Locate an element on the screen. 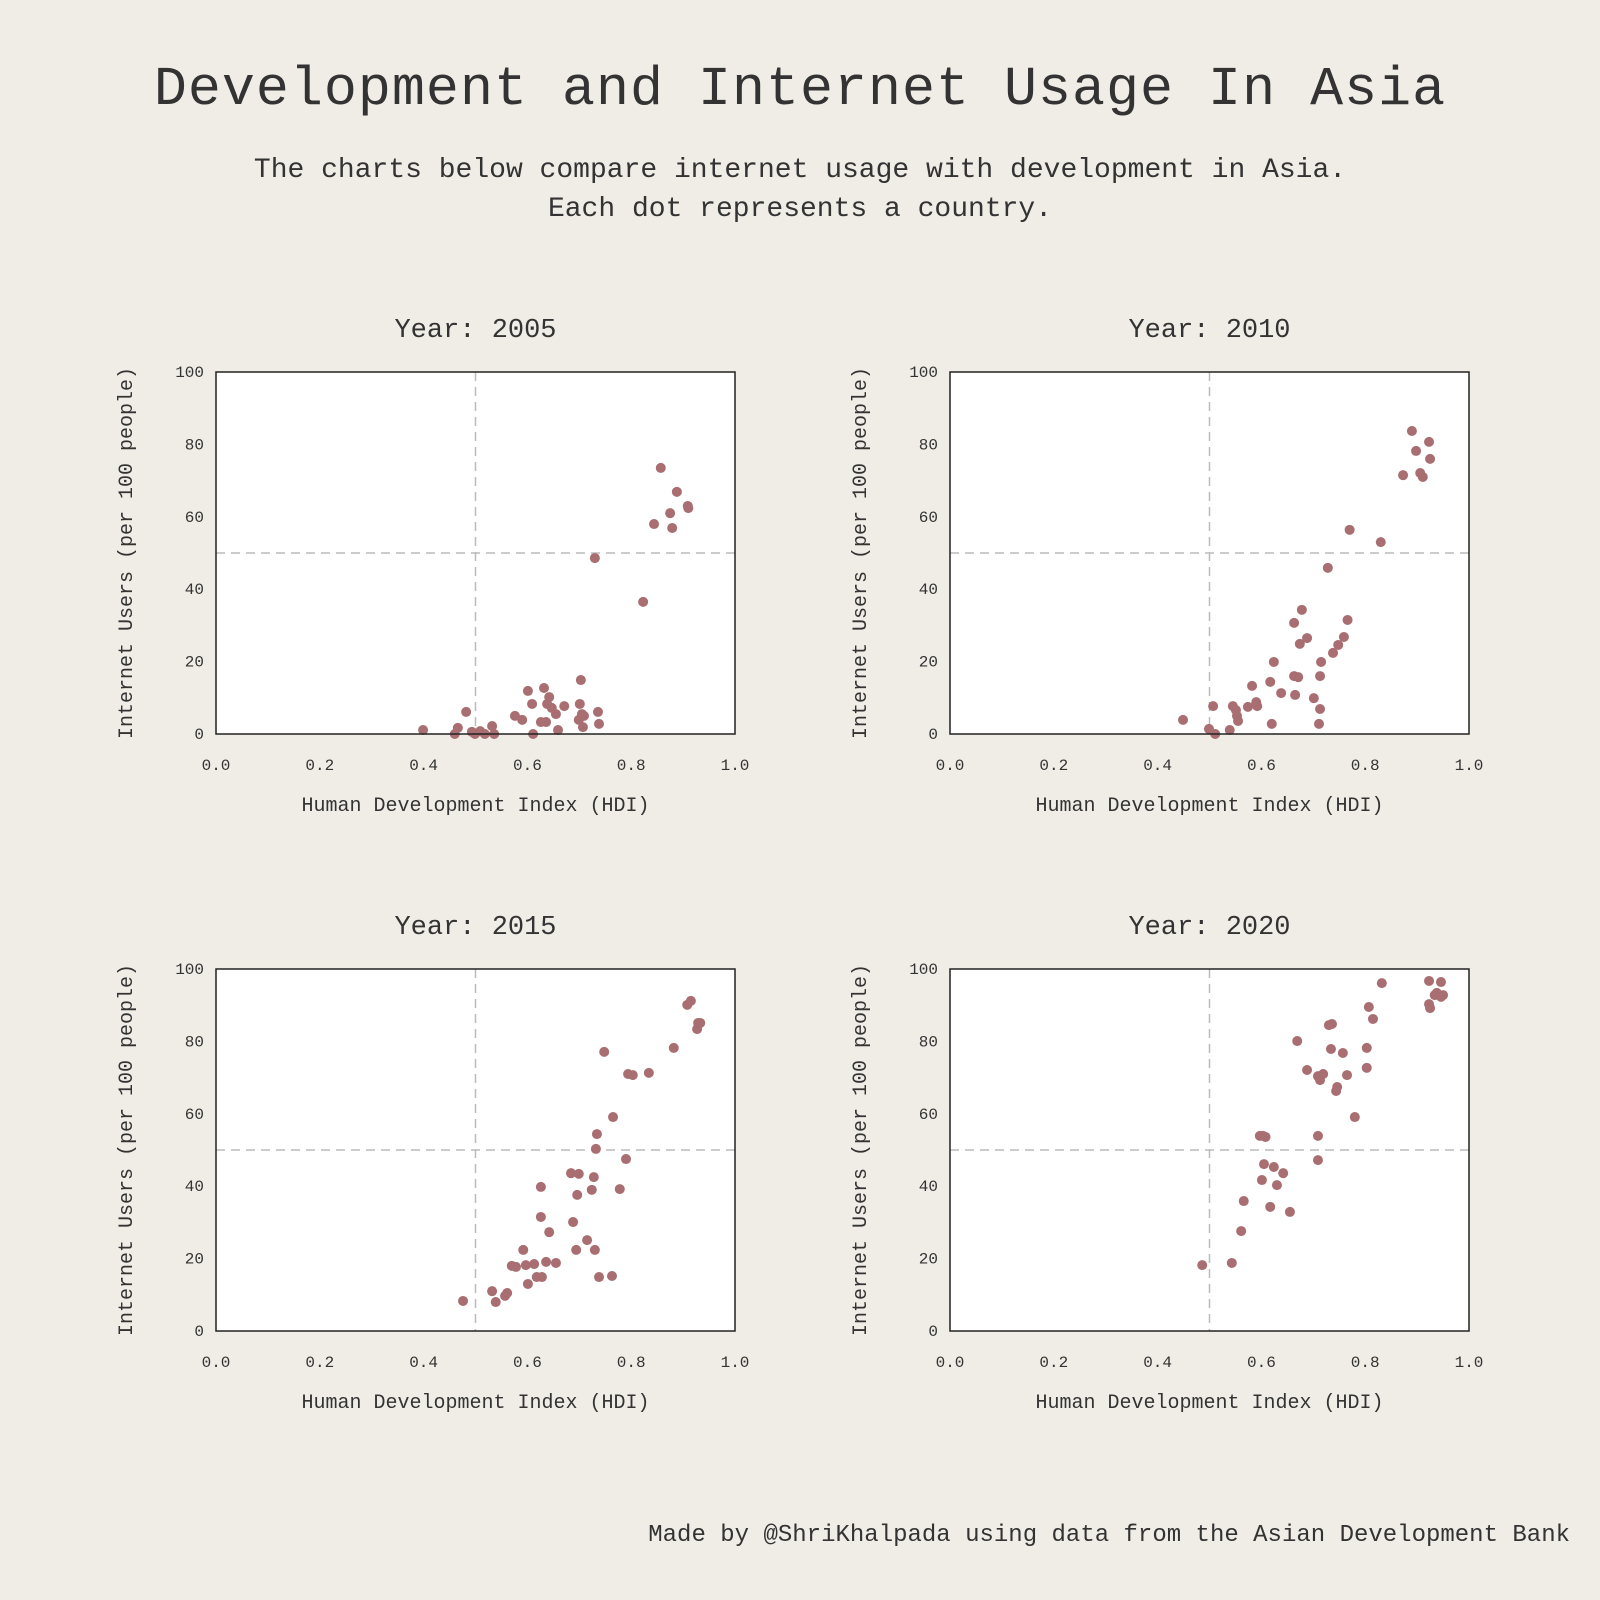 The image size is (1600, 1600). chart-title: Year: 2005 is located at coordinates (475, 331).